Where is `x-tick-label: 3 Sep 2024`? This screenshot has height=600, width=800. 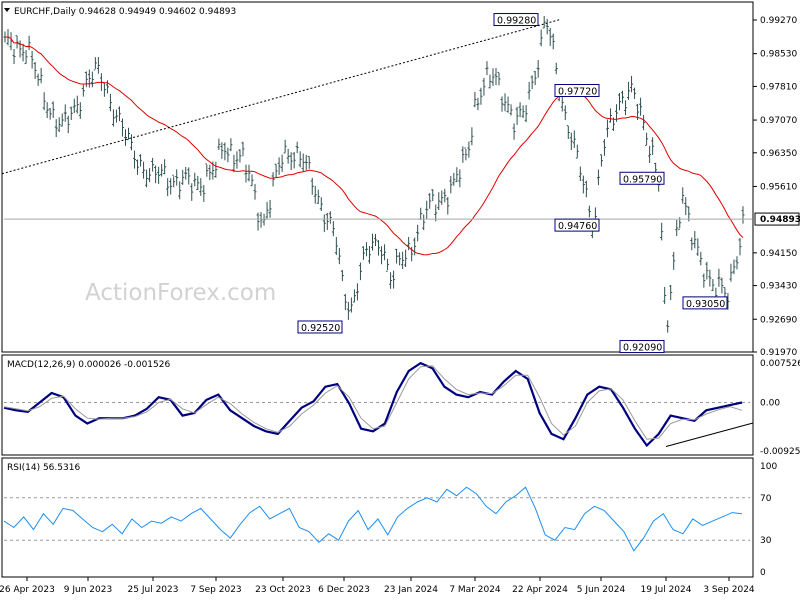
x-tick-label: 3 Sep 2024 is located at coordinates (729, 590).